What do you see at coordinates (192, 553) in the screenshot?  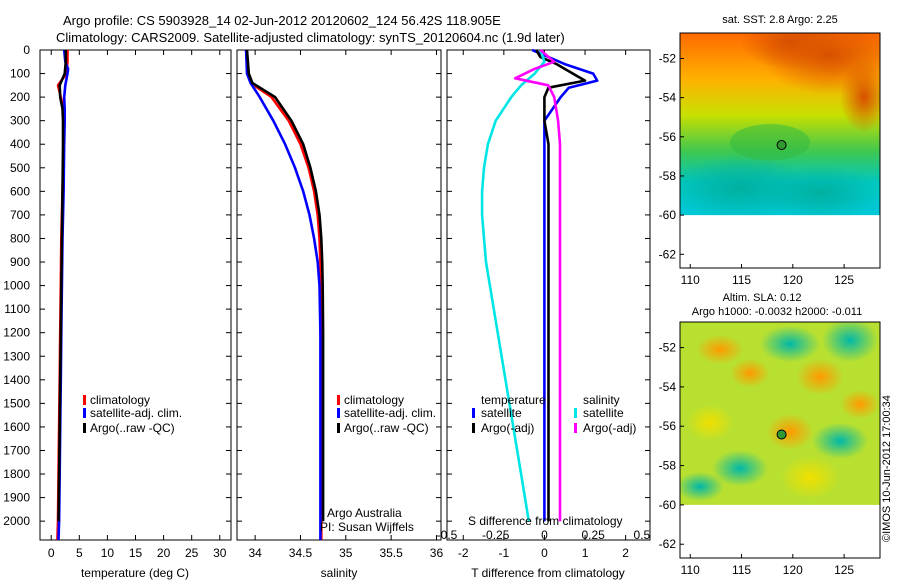 I see `x-tick-label: 25` at bounding box center [192, 553].